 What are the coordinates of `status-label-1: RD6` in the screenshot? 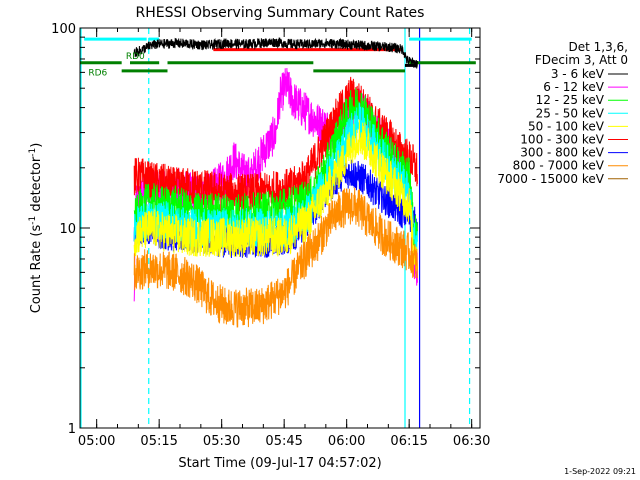 It's located at (97, 73).